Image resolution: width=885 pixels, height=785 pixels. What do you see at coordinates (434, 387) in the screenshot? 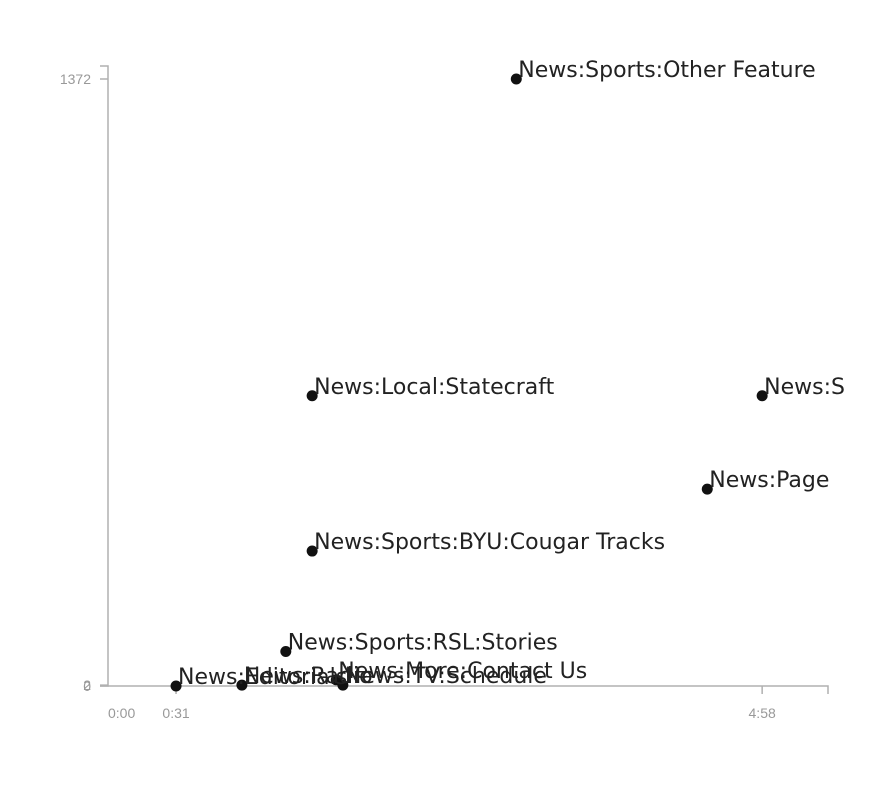
I see `data-point-label: News:Local:Statecraft` at bounding box center [434, 387].